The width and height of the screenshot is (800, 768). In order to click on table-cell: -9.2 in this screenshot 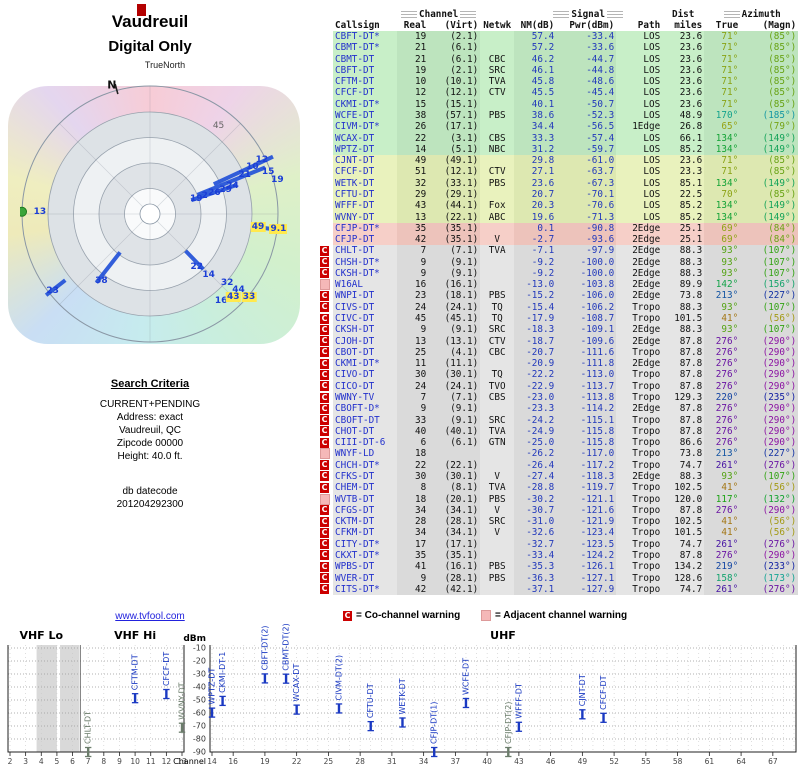, I will do `click(535, 273)`.